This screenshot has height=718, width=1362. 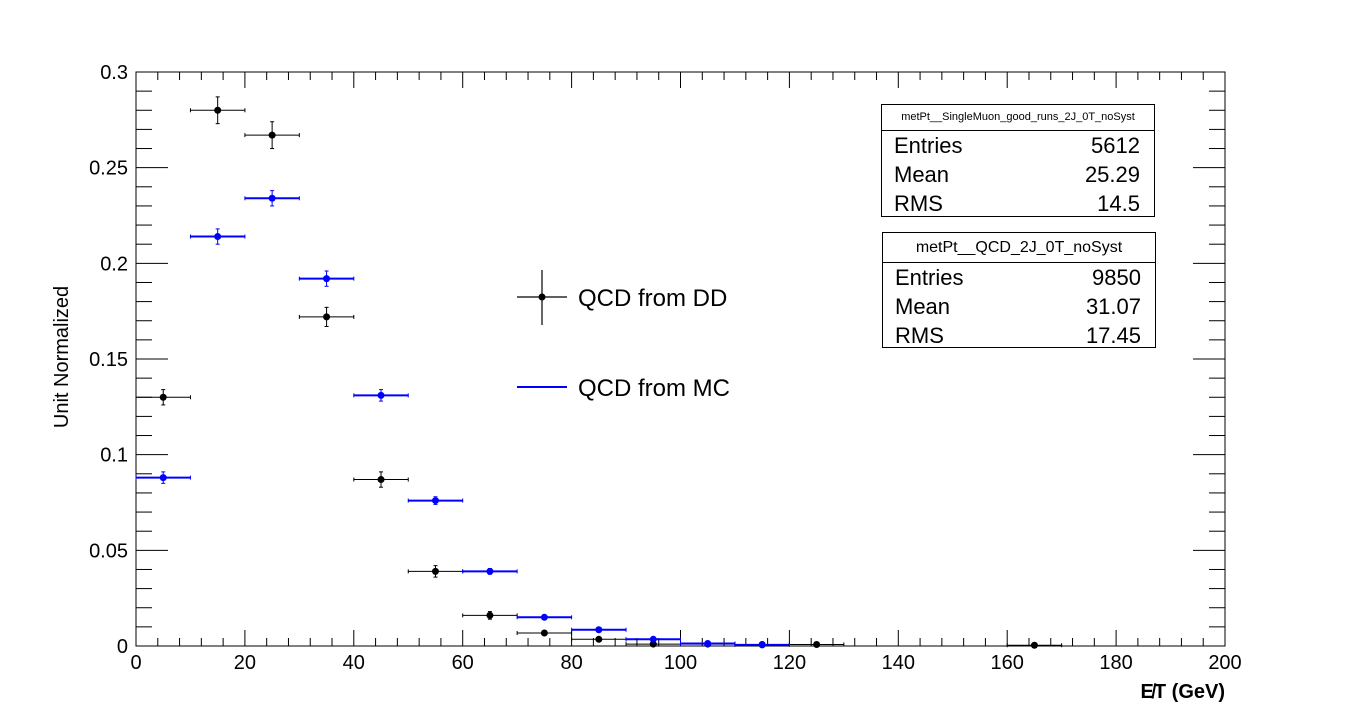 What do you see at coordinates (108, 360) in the screenshot?
I see `y-tick-label: 0.15` at bounding box center [108, 360].